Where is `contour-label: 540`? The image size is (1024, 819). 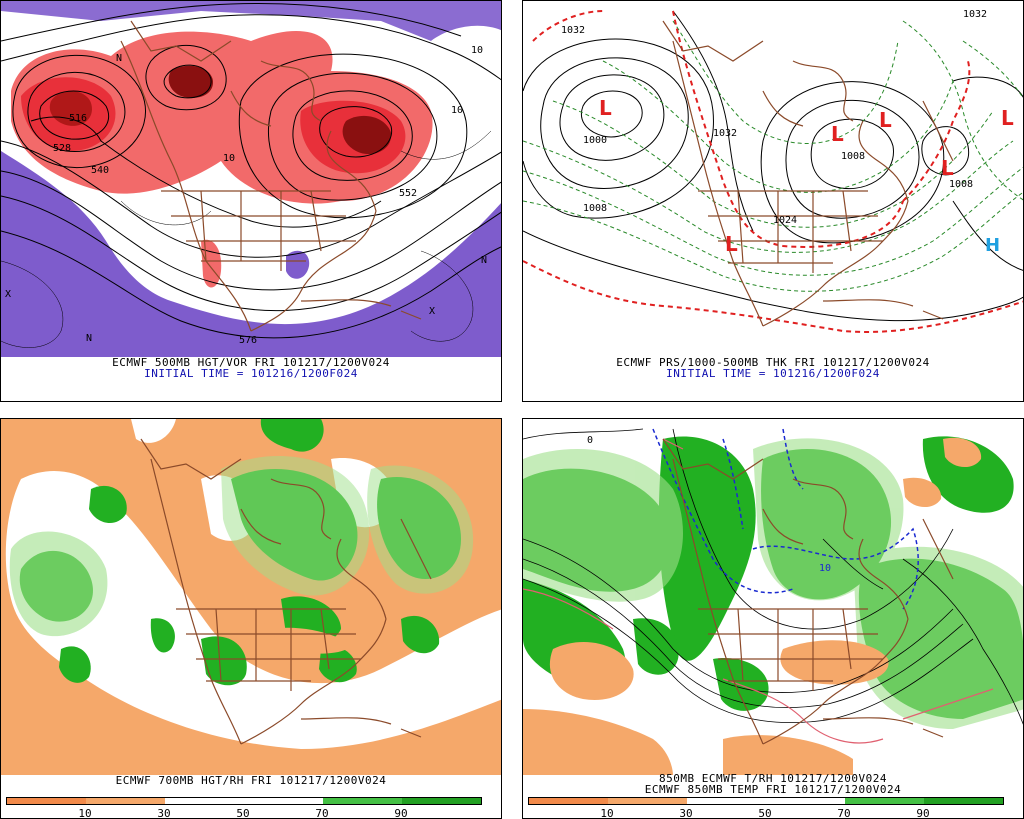
contour-label: 540 is located at coordinates (100, 170).